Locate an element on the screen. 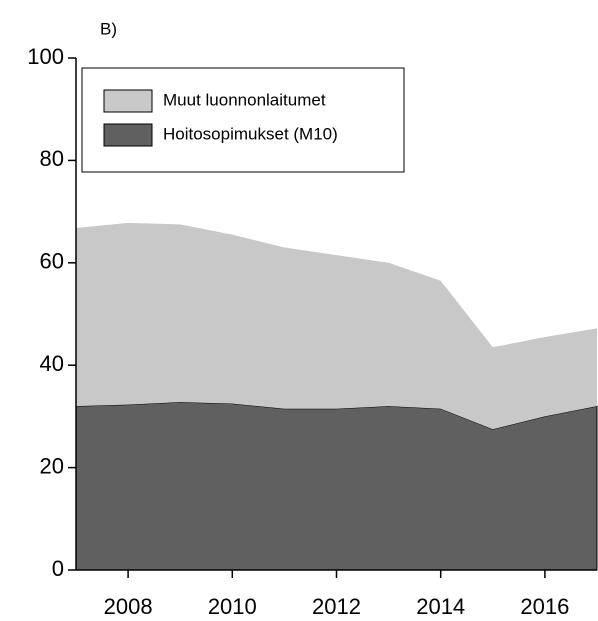  y-tick-label: 60 is located at coordinates (52, 261).